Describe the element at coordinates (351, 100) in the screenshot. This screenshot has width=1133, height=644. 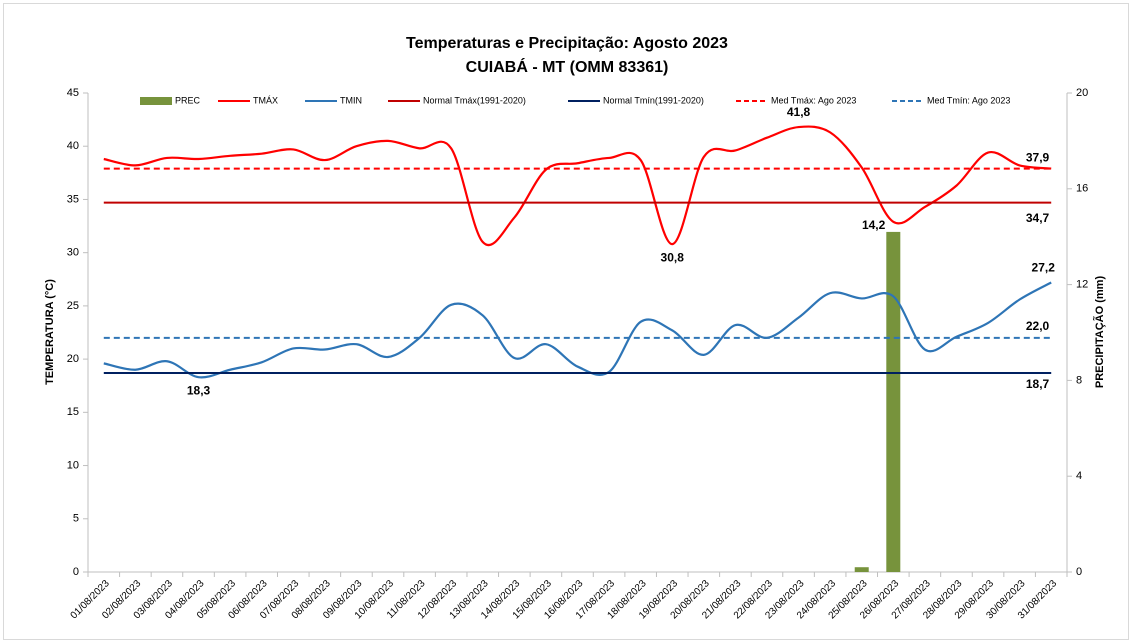
I see `legend-label: TMIN` at that location.